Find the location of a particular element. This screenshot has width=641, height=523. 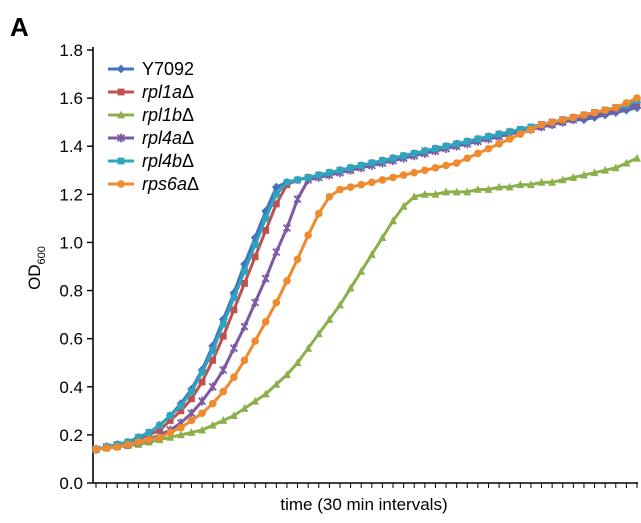

x-axis-label: time (30 min intervals) is located at coordinates (363, 504).